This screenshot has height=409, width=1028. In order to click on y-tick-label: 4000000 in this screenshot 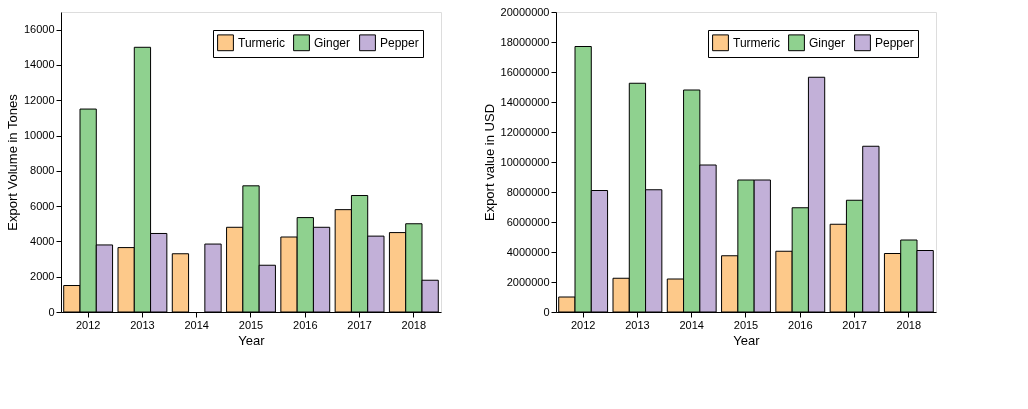, I will do `click(528, 251)`.